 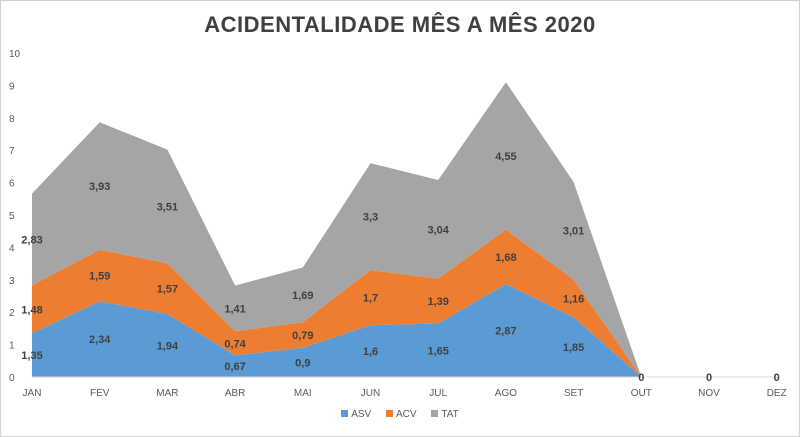 What do you see at coordinates (435, 413) in the screenshot?
I see `legend-swatch-tat` at bounding box center [435, 413].